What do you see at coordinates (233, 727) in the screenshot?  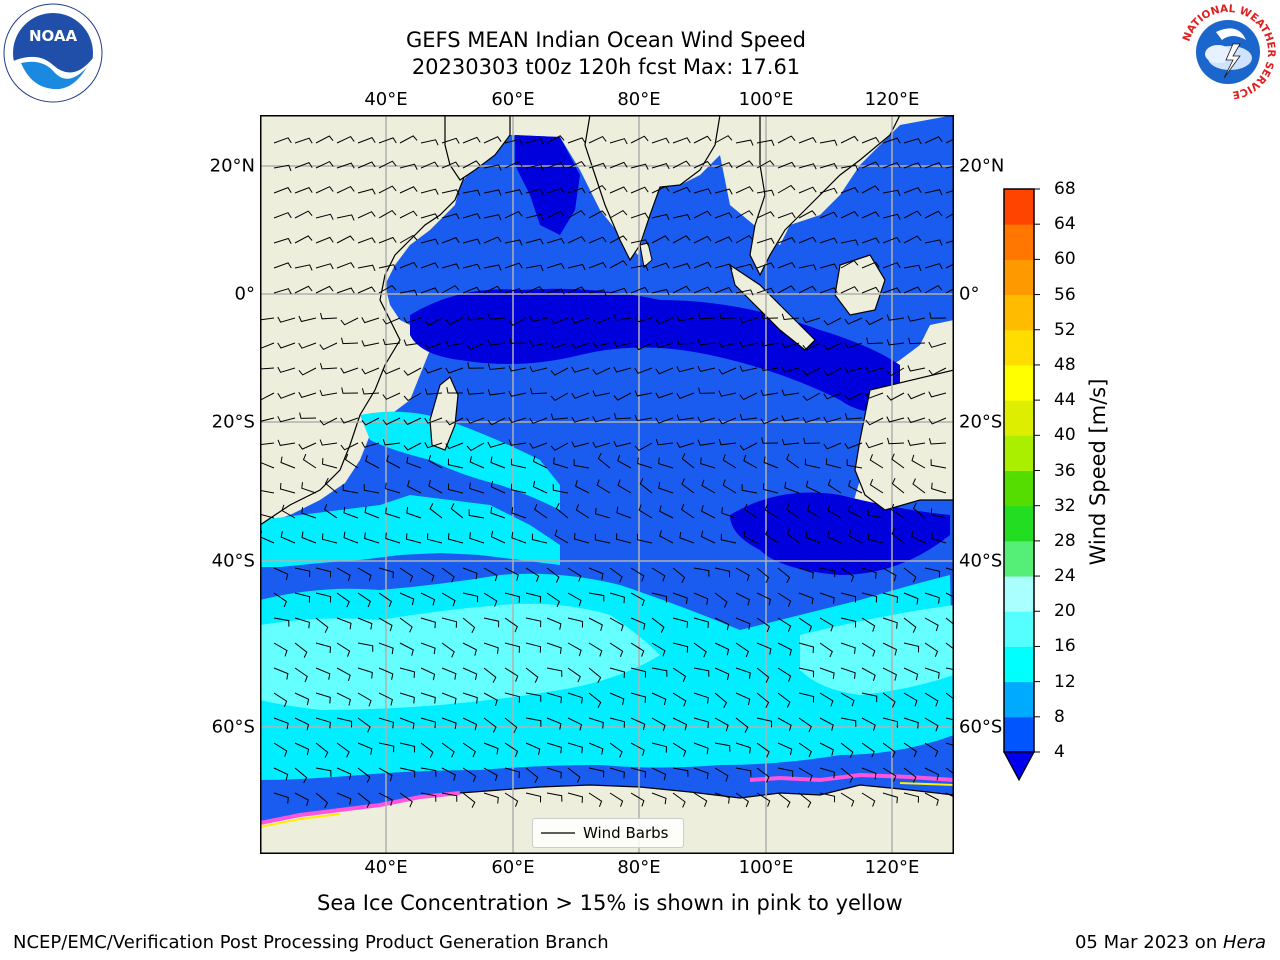 I see `lat-label-left-60s: 60°S` at bounding box center [233, 727].